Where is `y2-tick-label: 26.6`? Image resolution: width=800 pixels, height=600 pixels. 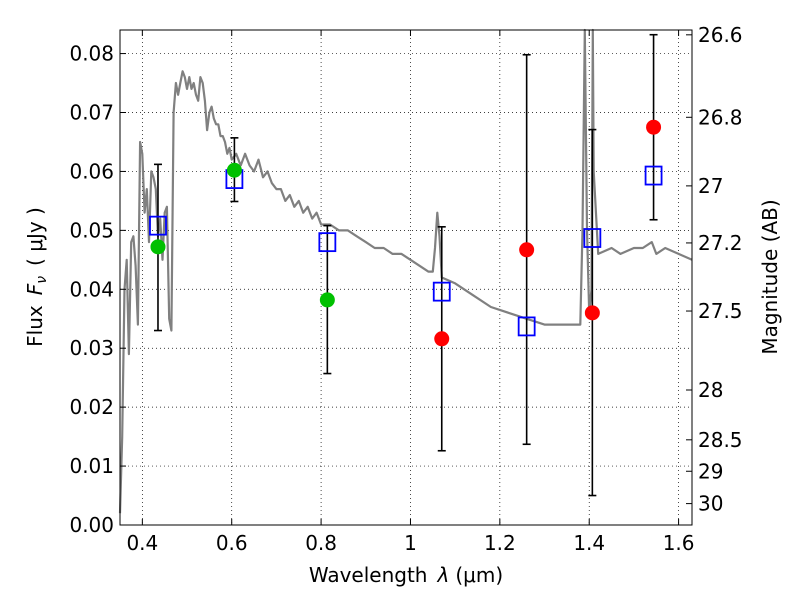 y2-tick-label: 26.6 is located at coordinates (720, 35).